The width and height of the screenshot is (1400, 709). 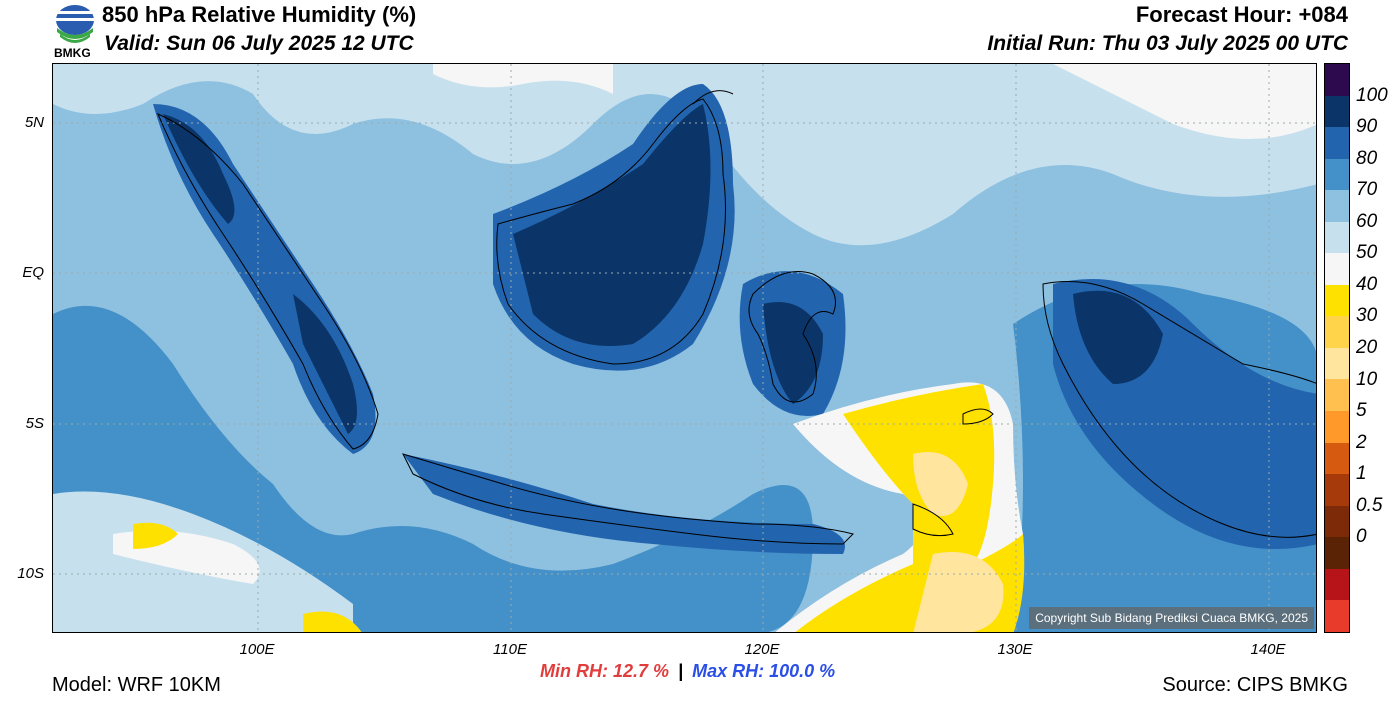 What do you see at coordinates (764, 671) in the screenshot?
I see `max-rh: Max RH: 100.0 %` at bounding box center [764, 671].